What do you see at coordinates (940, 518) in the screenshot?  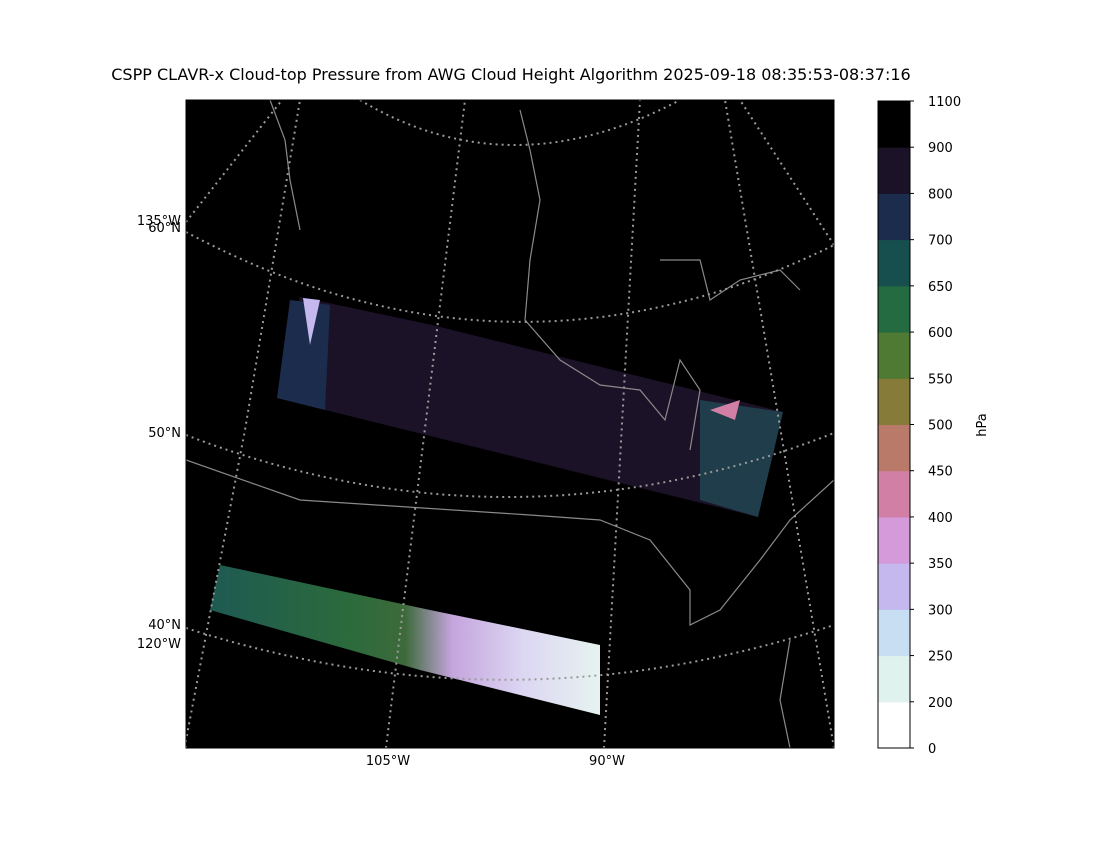 I see `colorbar-tick-label: 400` at bounding box center [940, 518].